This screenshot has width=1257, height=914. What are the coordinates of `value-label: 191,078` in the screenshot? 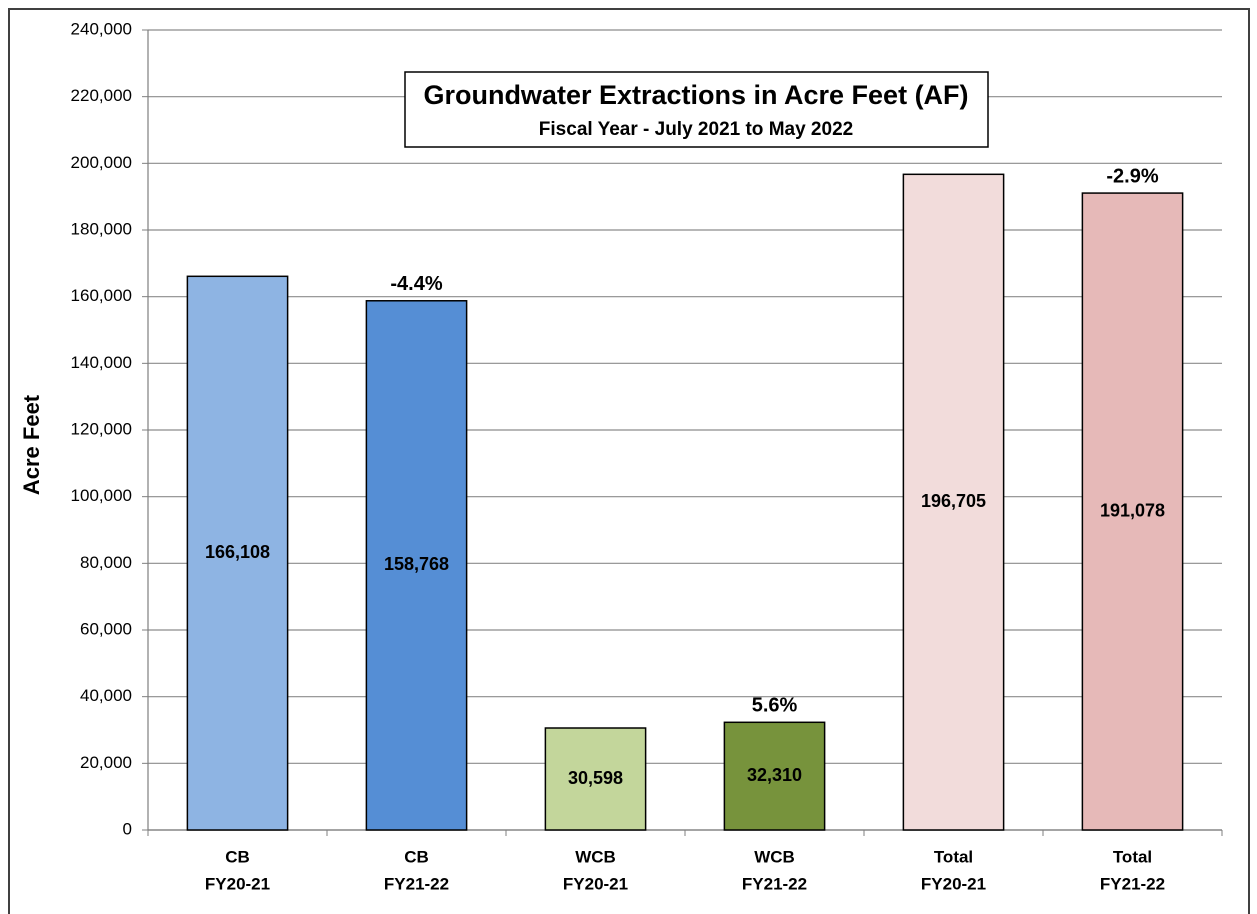 It's located at (1132, 510).